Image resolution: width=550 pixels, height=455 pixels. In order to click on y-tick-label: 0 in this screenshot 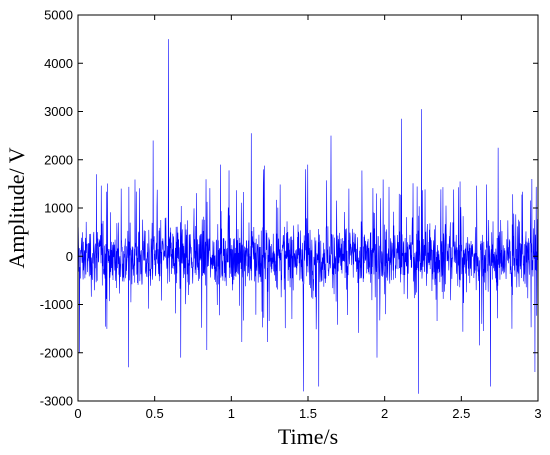, I will do `click(69, 256)`.